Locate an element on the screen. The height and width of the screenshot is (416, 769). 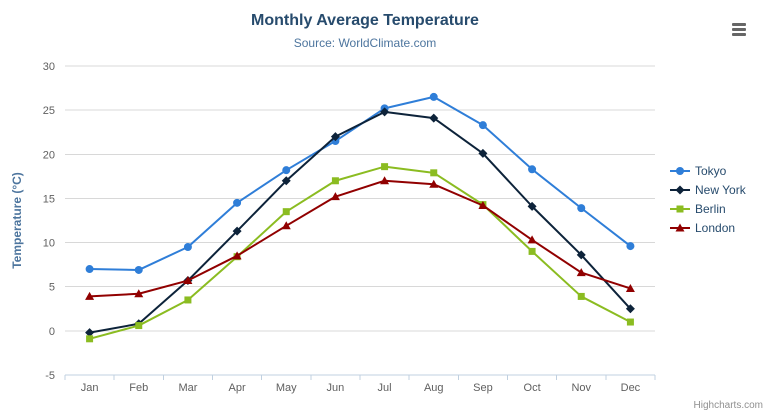
legend-label: Tokyo is located at coordinates (711, 171).